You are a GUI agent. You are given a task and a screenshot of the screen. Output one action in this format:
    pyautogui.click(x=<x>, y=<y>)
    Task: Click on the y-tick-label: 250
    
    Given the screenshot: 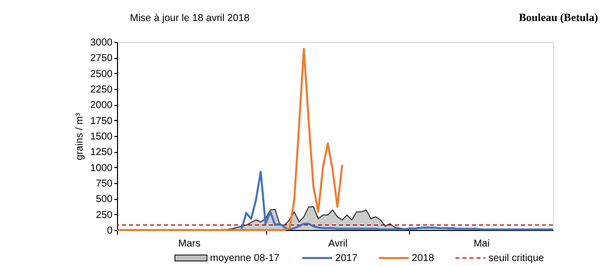 What is the action you would take?
    pyautogui.click(x=104, y=215)
    